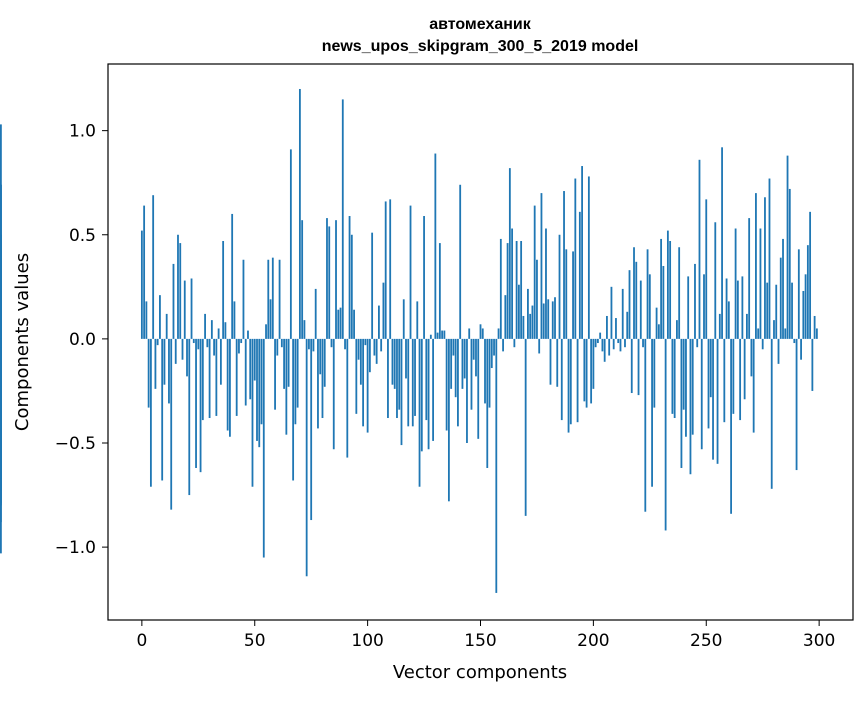 This screenshot has height=701, width=867. I want to click on bar-component-undefined, so click(1, 296).